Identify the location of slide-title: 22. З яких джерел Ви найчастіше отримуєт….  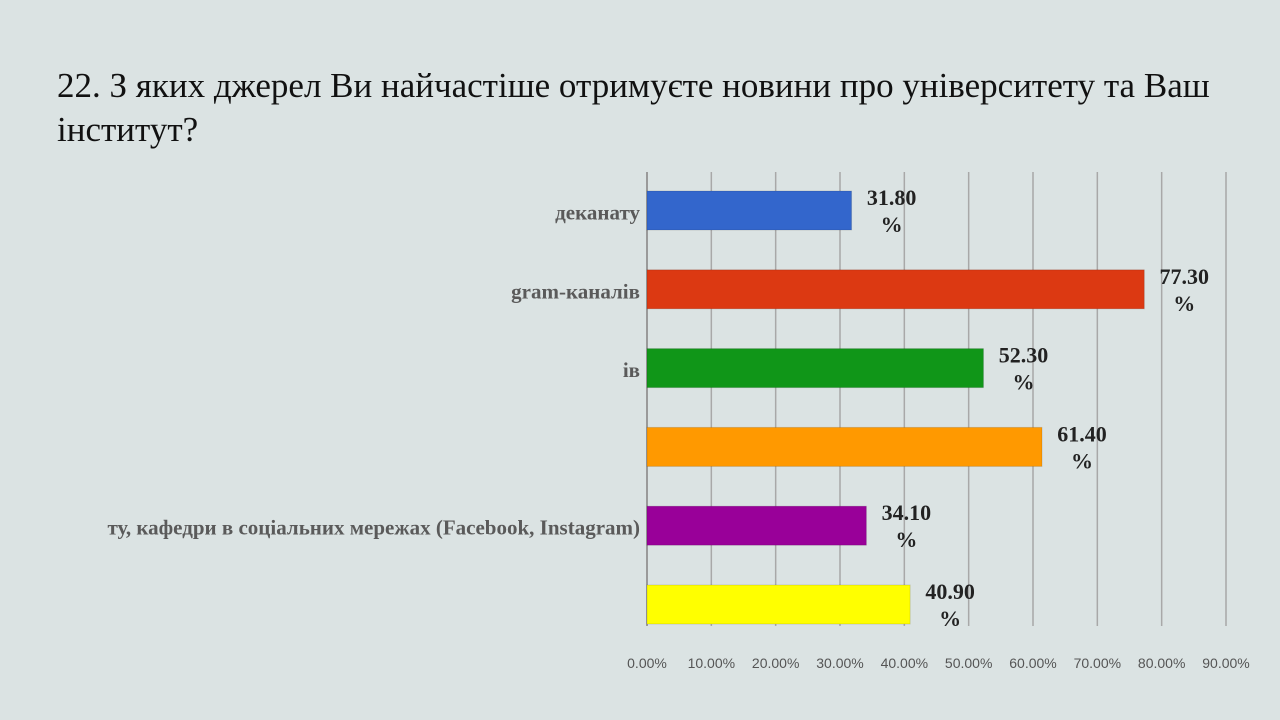
(633, 107).